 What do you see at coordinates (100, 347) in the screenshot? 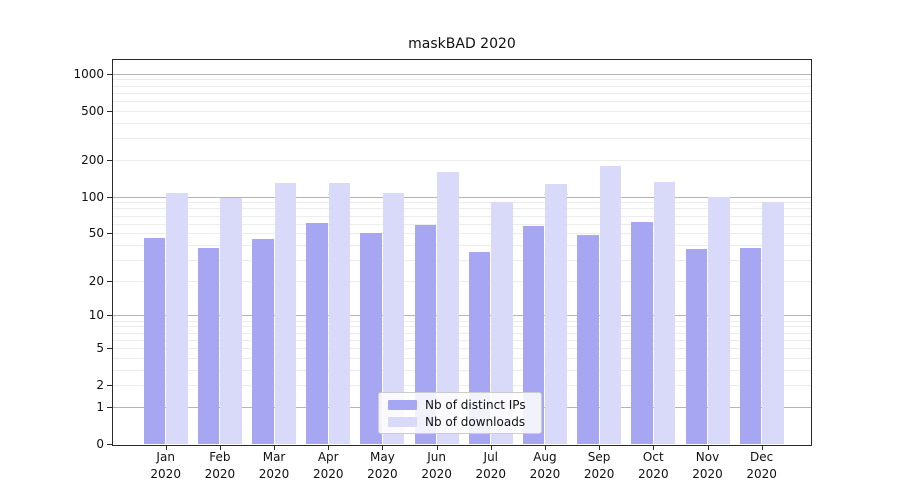
I see `y-tick-label: 5` at bounding box center [100, 347].